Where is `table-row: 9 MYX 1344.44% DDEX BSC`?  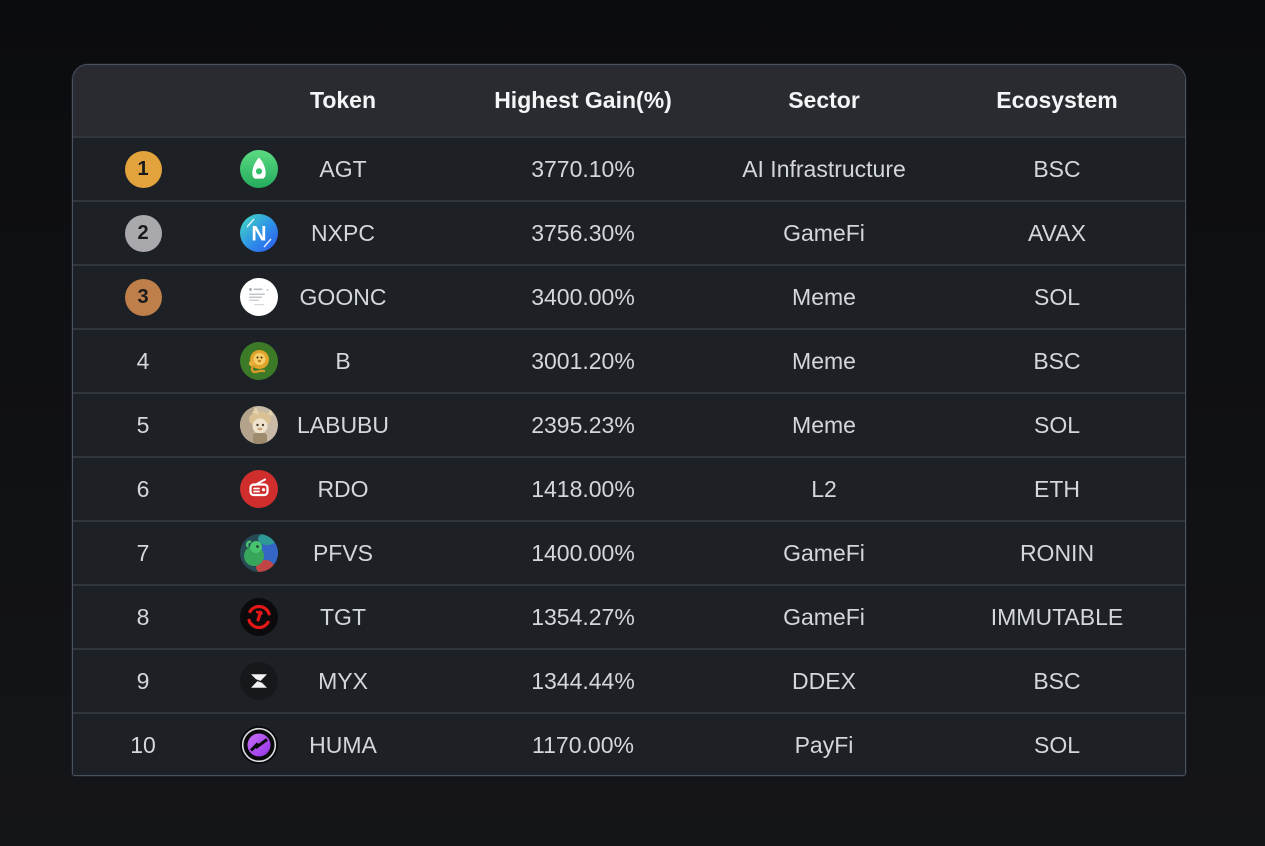
table-row: 9 MYX 1344.44% DDEX BSC is located at coordinates (629, 680).